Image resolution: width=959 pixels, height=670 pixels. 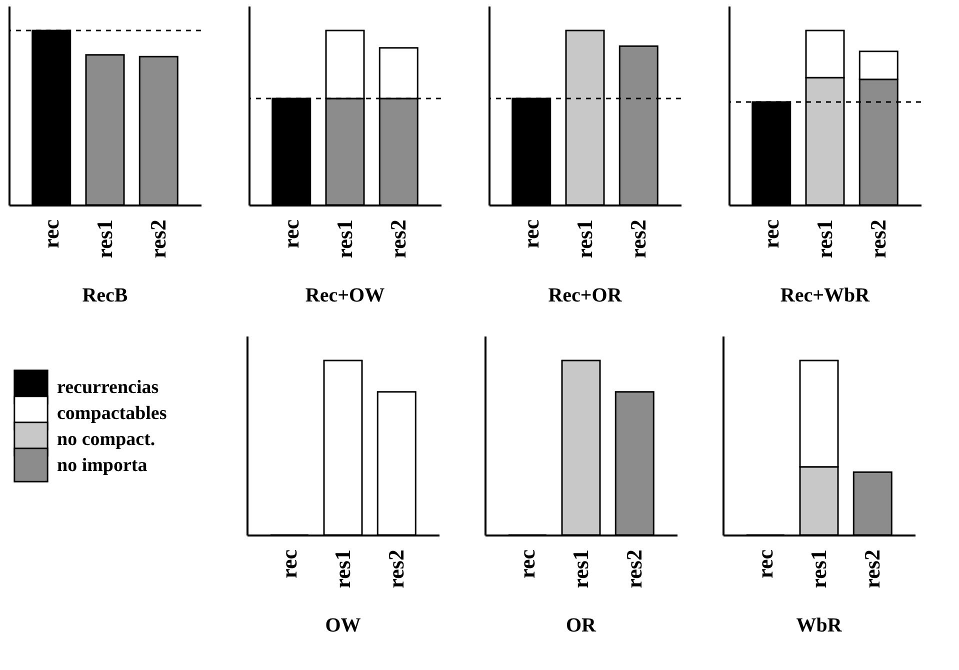 What do you see at coordinates (819, 625) in the screenshot?
I see `text: WbR` at bounding box center [819, 625].